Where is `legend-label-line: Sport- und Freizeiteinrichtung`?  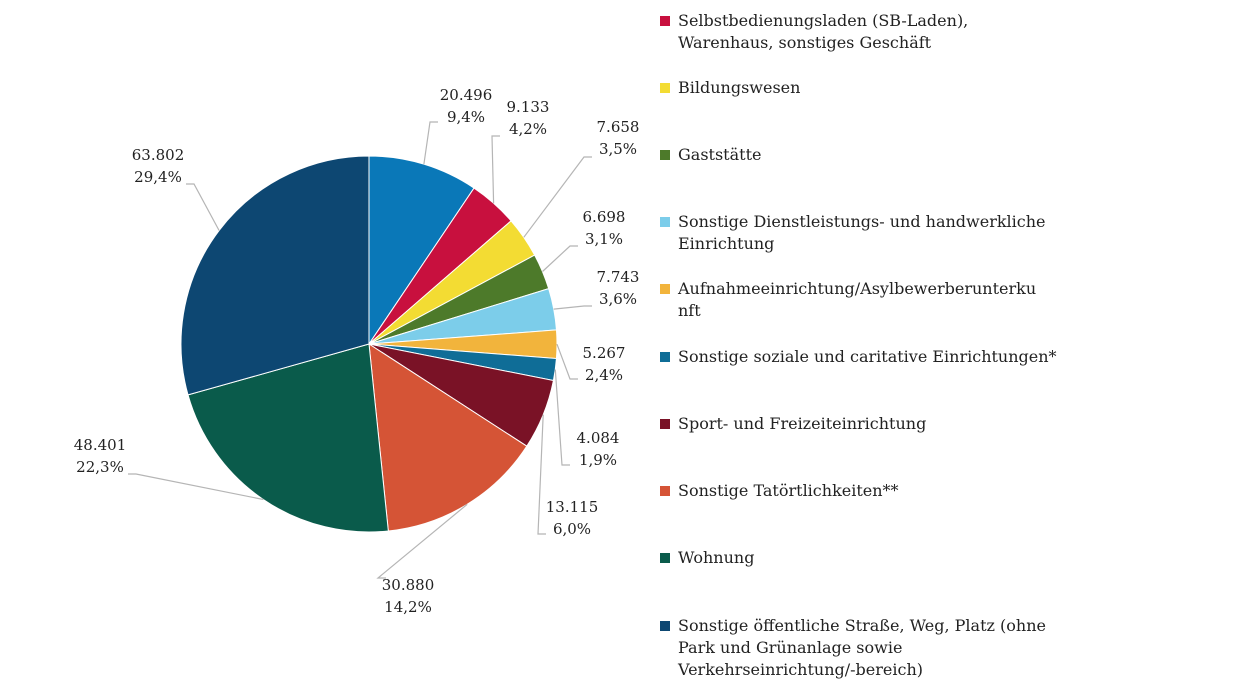 legend-label-line: Sport- und Freizeiteinrichtung is located at coordinates (802, 423).